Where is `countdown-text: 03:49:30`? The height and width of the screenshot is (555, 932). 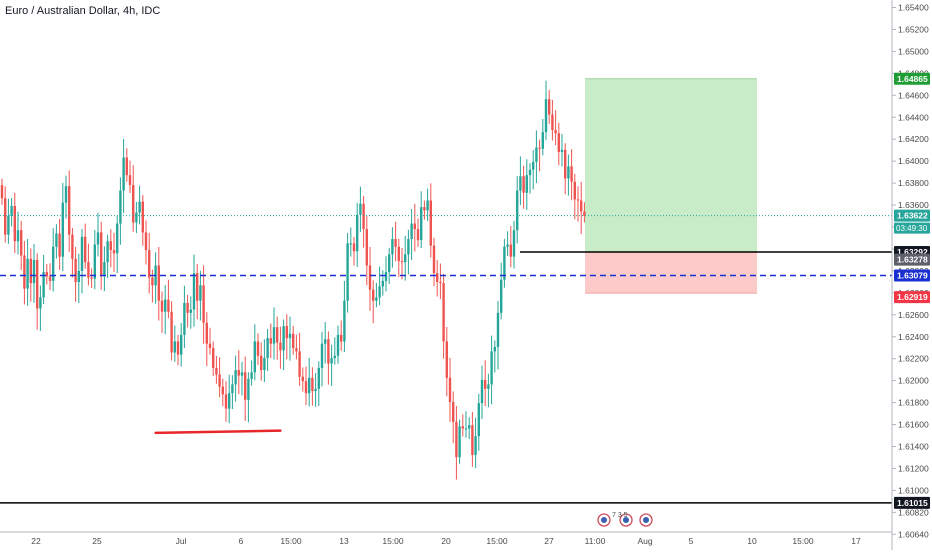 countdown-text: 03:49:30 is located at coordinates (912, 228).